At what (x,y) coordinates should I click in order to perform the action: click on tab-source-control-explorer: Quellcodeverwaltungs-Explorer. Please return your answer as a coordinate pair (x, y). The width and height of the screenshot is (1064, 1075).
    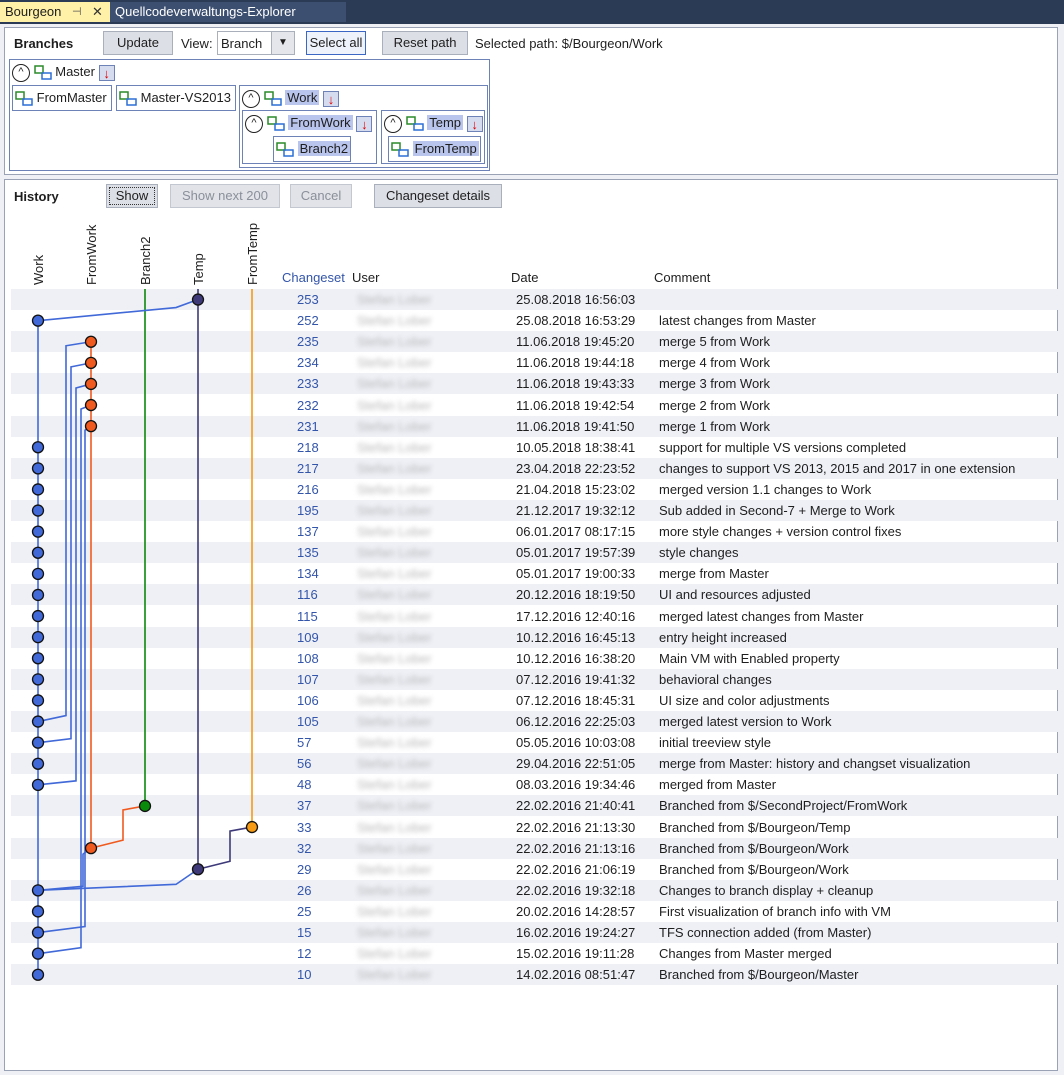
    Looking at the image, I should click on (228, 12).